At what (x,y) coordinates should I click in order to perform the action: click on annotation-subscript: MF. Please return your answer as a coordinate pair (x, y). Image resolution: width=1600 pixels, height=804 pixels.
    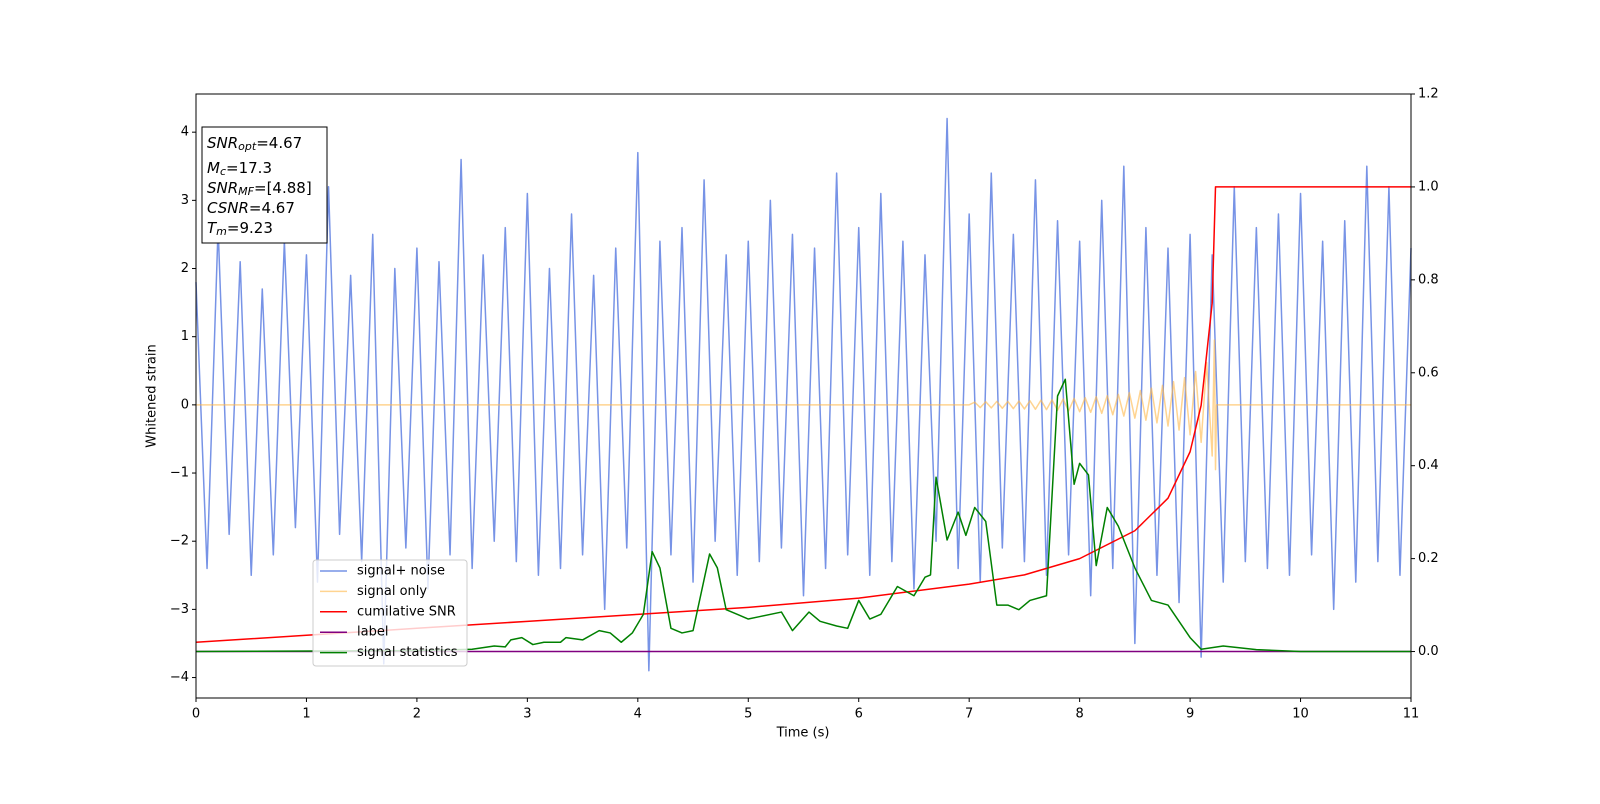
    Looking at the image, I should click on (246, 191).